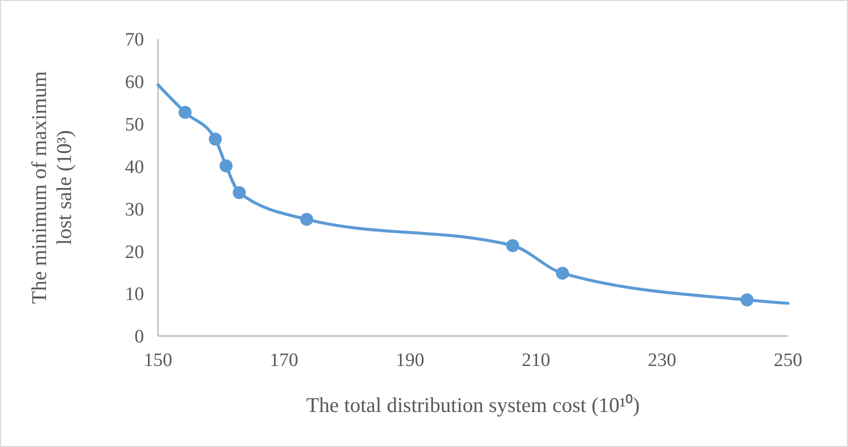 The height and width of the screenshot is (447, 848). Describe the element at coordinates (134, 295) in the screenshot. I see `y-tick-label: 10` at that location.